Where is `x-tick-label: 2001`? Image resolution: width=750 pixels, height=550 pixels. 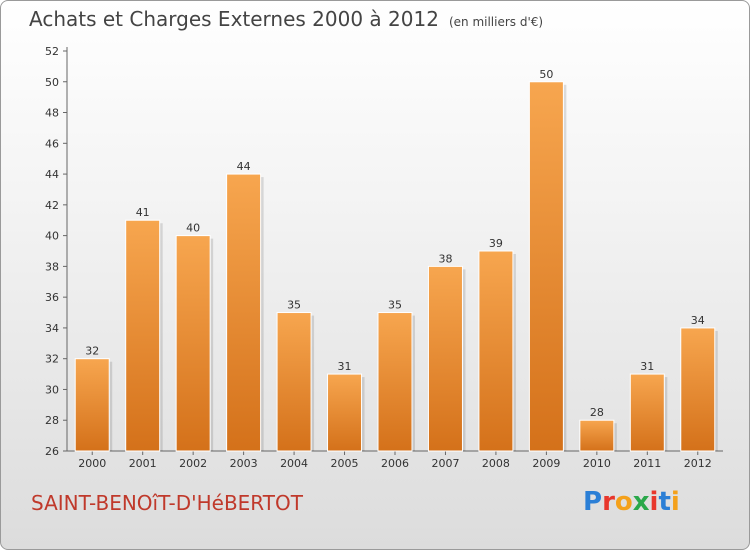 x-tick-label: 2001 is located at coordinates (143, 463).